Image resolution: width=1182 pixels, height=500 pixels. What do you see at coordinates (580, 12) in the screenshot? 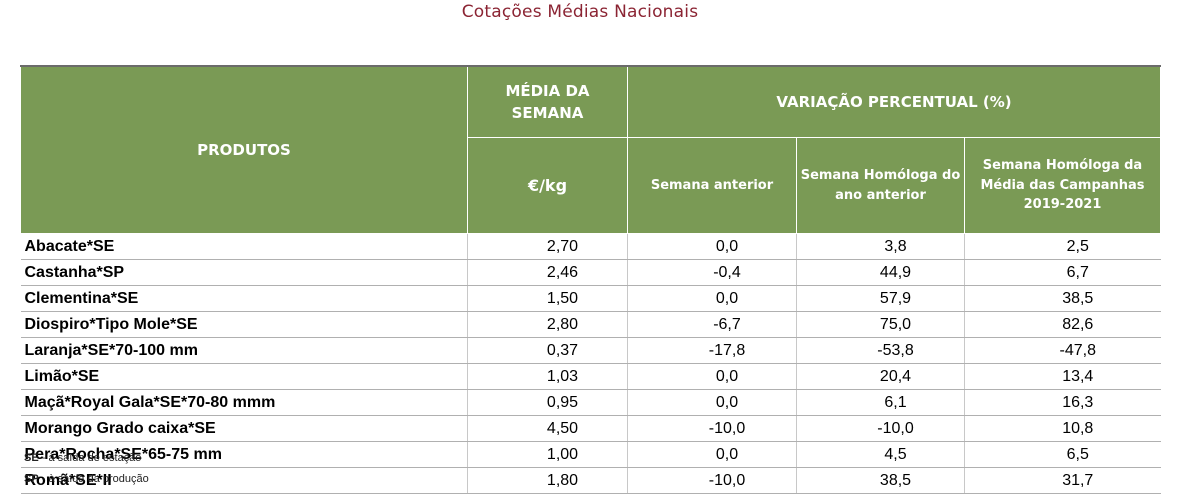
I see `page-title: Cotações Médias Nacionais` at bounding box center [580, 12].